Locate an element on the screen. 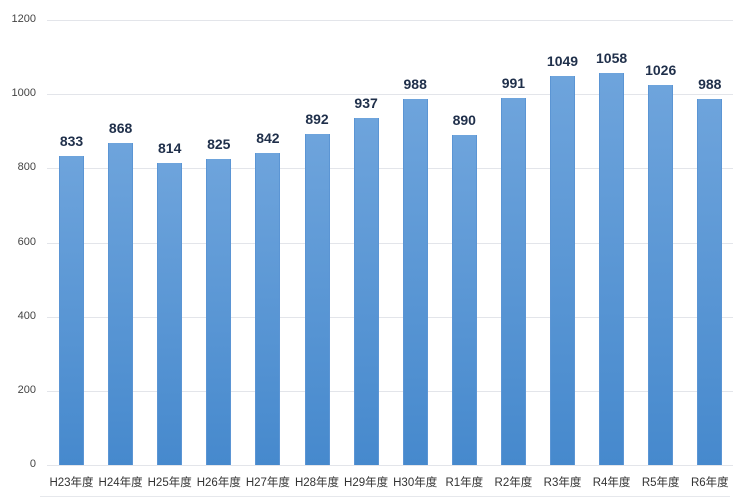 This screenshot has width=750, height=500. y-tick-label: 0 is located at coordinates (32, 464).